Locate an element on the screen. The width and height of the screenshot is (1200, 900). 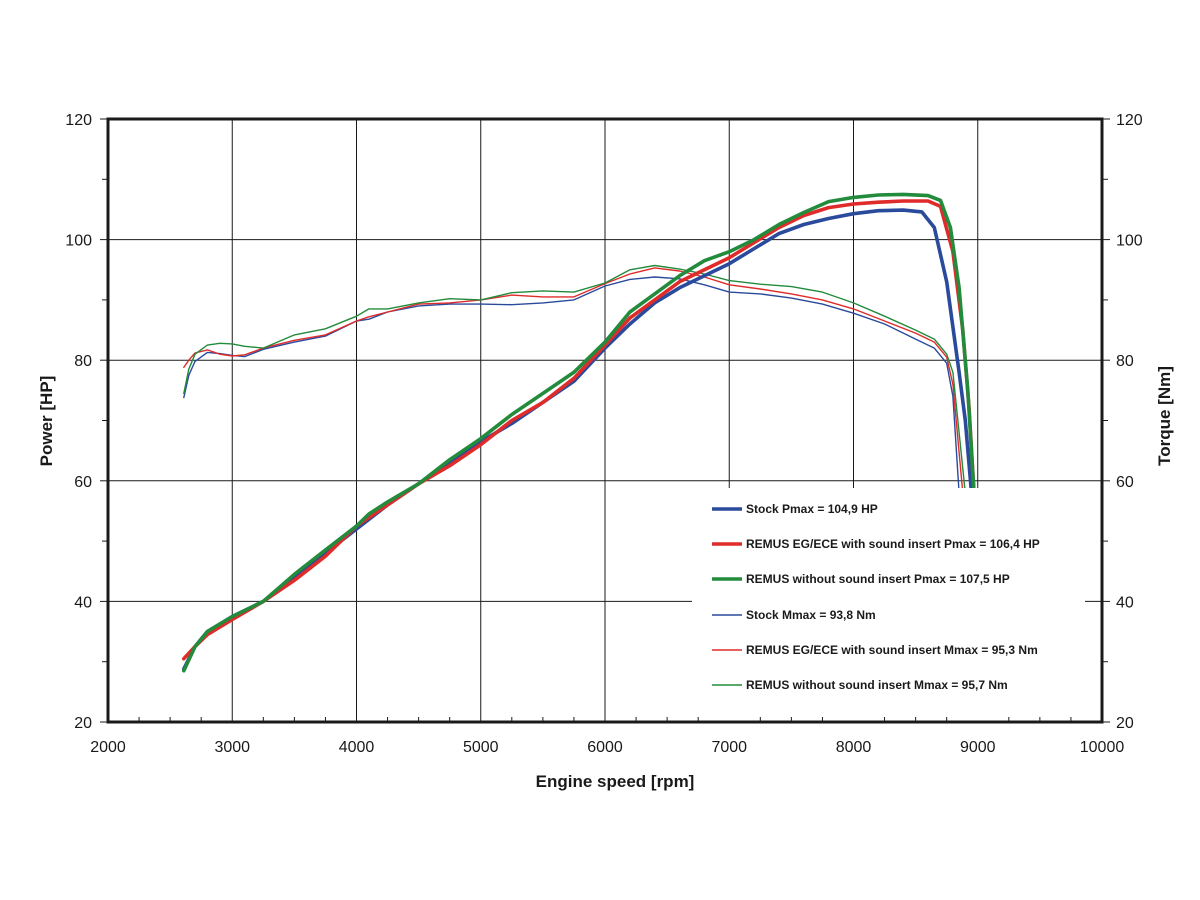
y-tick-label-right: 20 is located at coordinates (1125, 723).